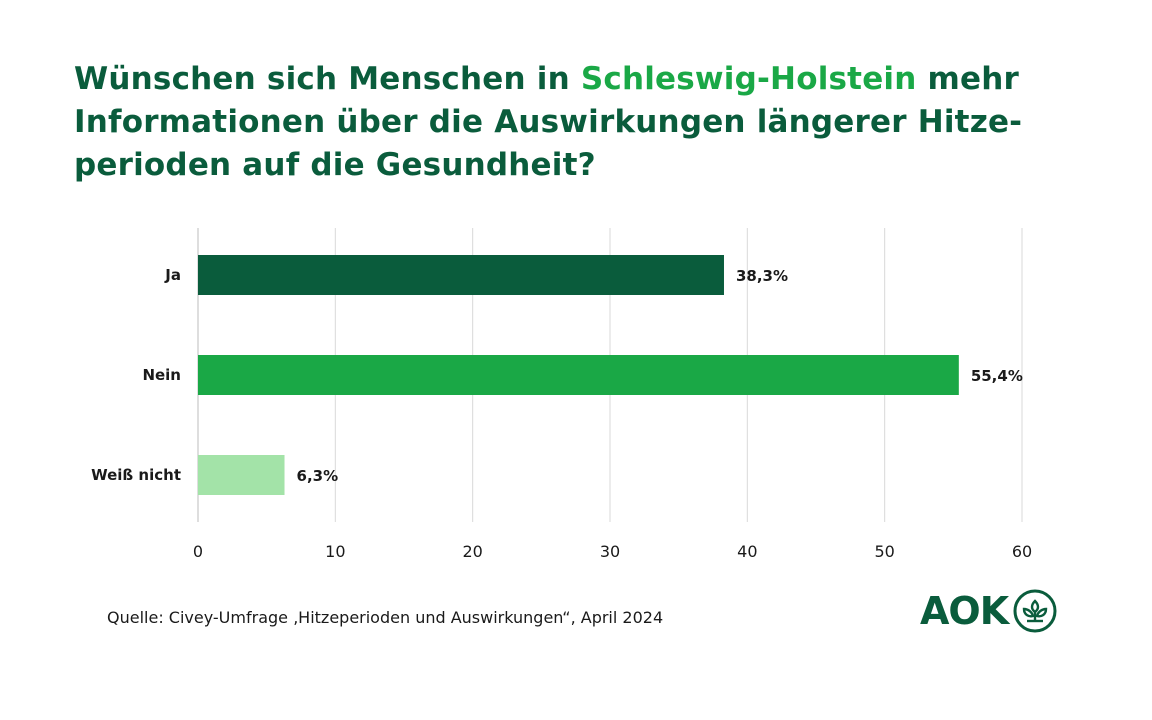 The height and width of the screenshot is (720, 1152). What do you see at coordinates (136, 475) in the screenshot?
I see `category-label: Weiß nicht` at bounding box center [136, 475].